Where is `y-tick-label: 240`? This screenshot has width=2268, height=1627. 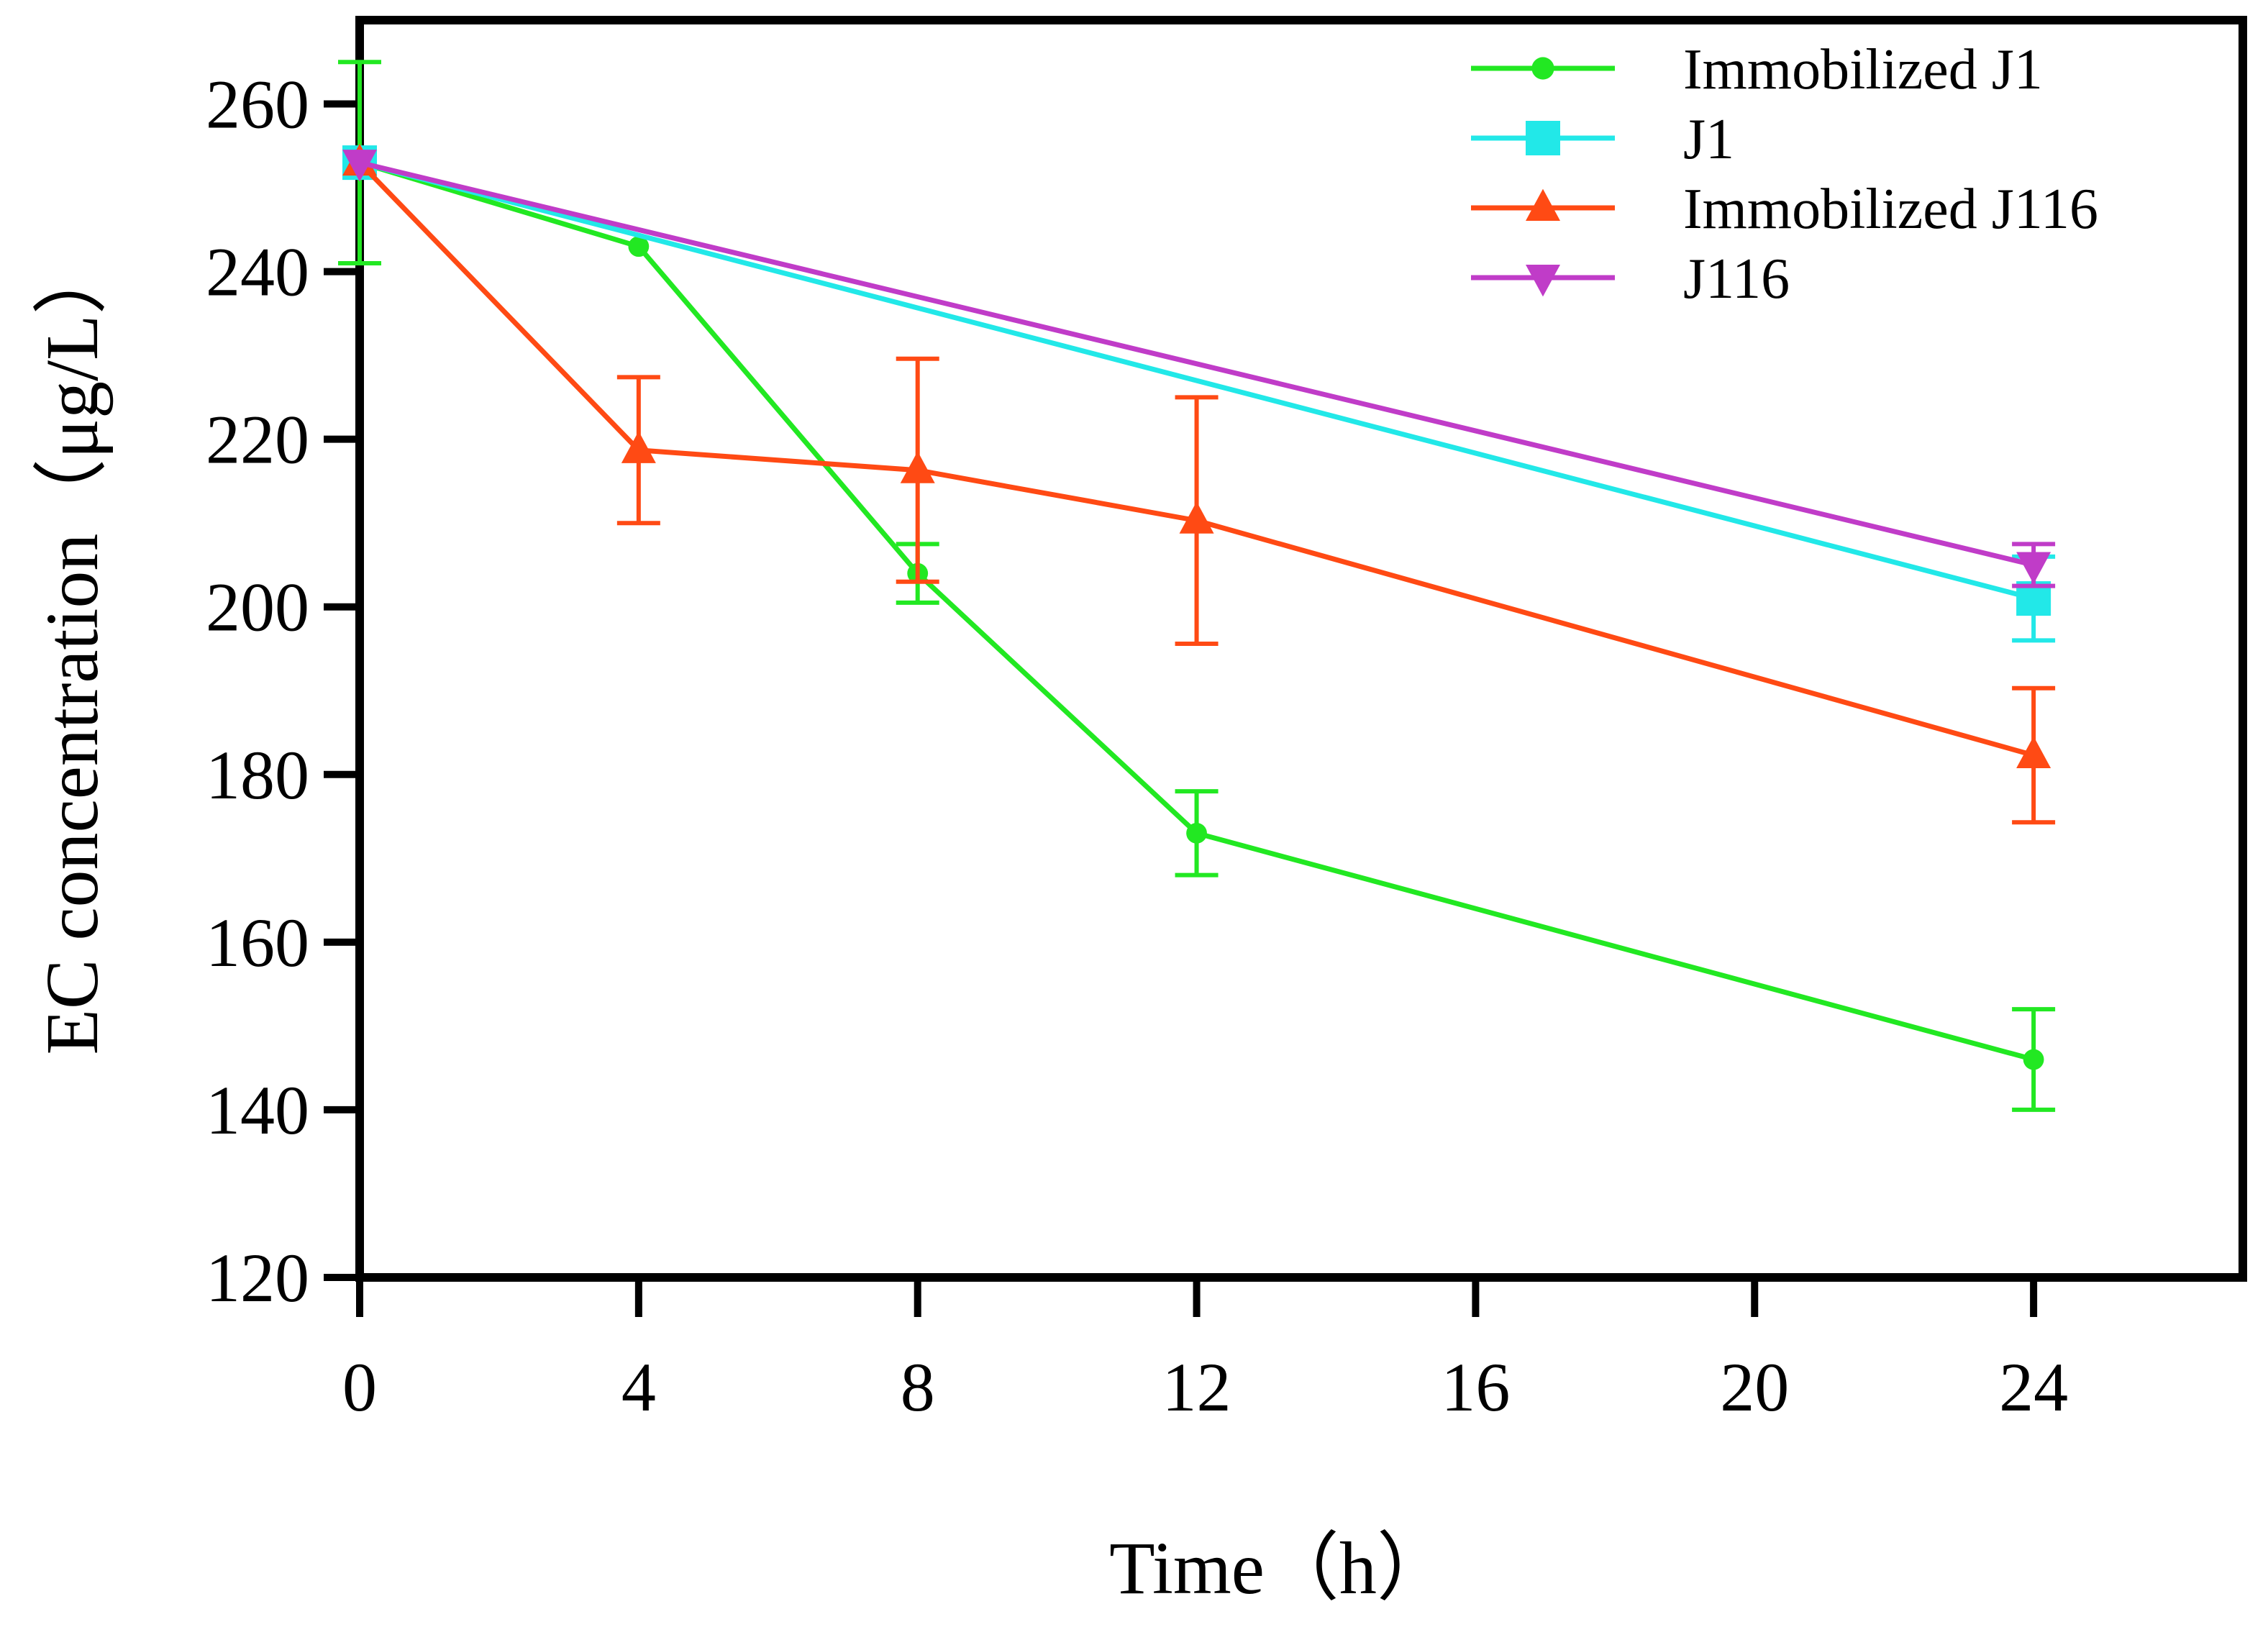
y-tick-label: 240 is located at coordinates (257, 272).